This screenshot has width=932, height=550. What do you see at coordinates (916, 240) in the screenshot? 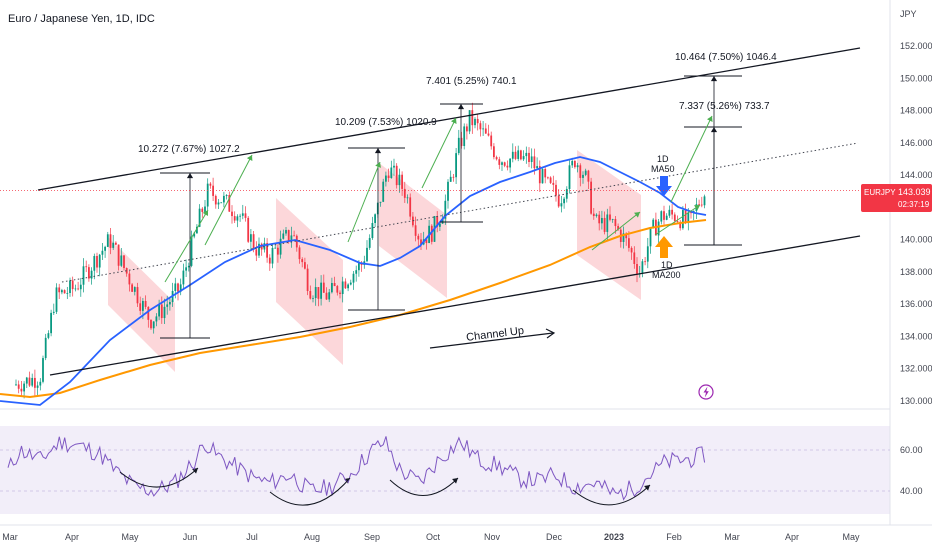
I see `price-tick-label: 140.000` at bounding box center [916, 240].